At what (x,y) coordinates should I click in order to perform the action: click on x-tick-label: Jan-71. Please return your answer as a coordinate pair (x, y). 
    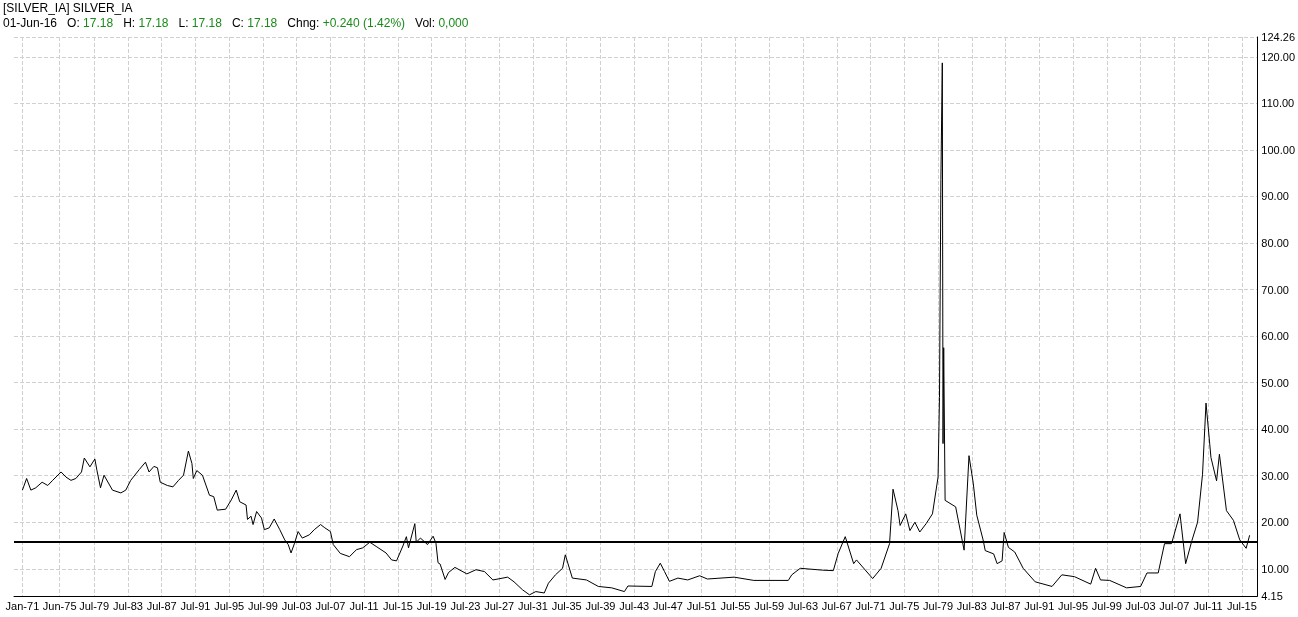
    Looking at the image, I should click on (22, 605).